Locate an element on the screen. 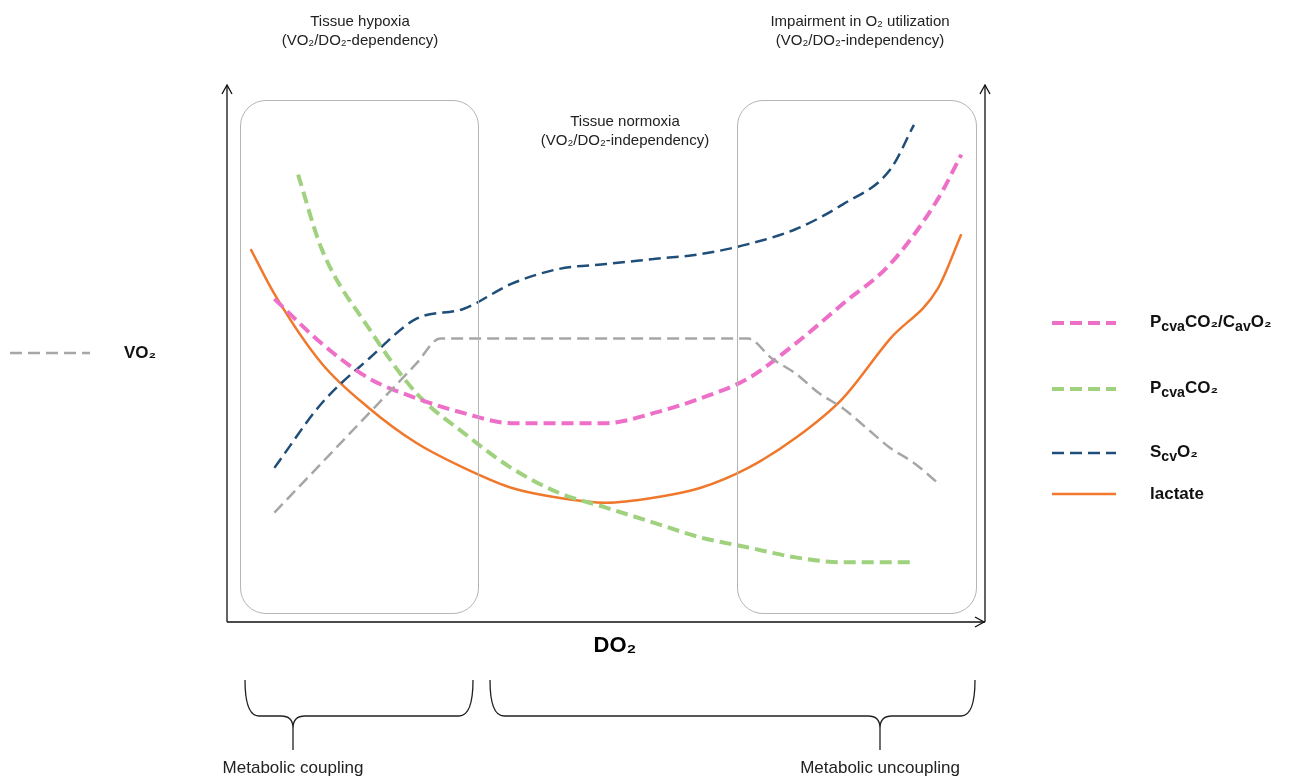 This screenshot has height=781, width=1295. legend-label: VO₂ is located at coordinates (140, 353).